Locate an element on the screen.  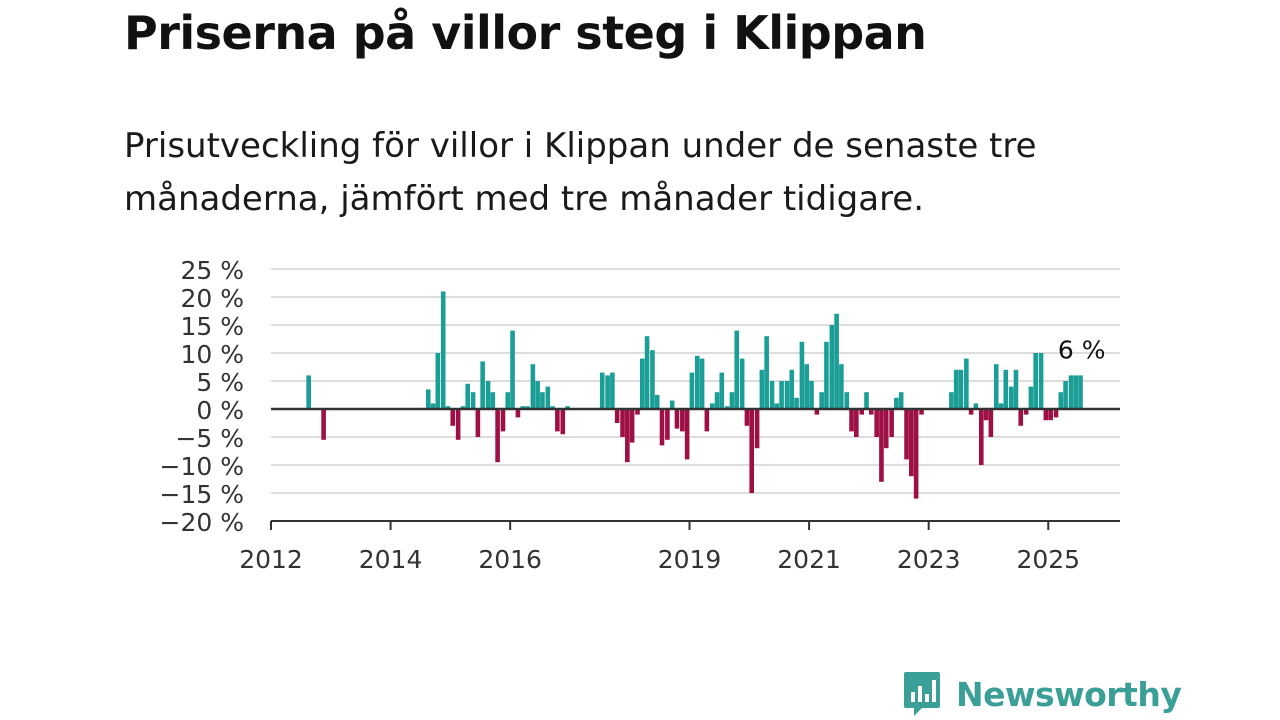
x-axis: 2012 2014 2016 2019 2021 2023 2025 is located at coordinates (679, 547).